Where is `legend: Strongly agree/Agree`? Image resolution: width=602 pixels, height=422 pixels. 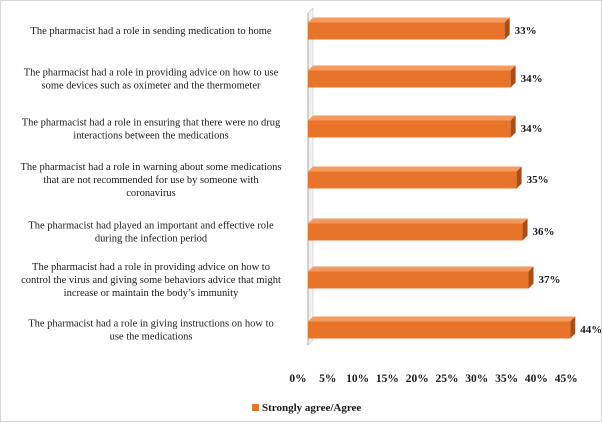 legend: Strongly agree/Agree is located at coordinates (306, 408).